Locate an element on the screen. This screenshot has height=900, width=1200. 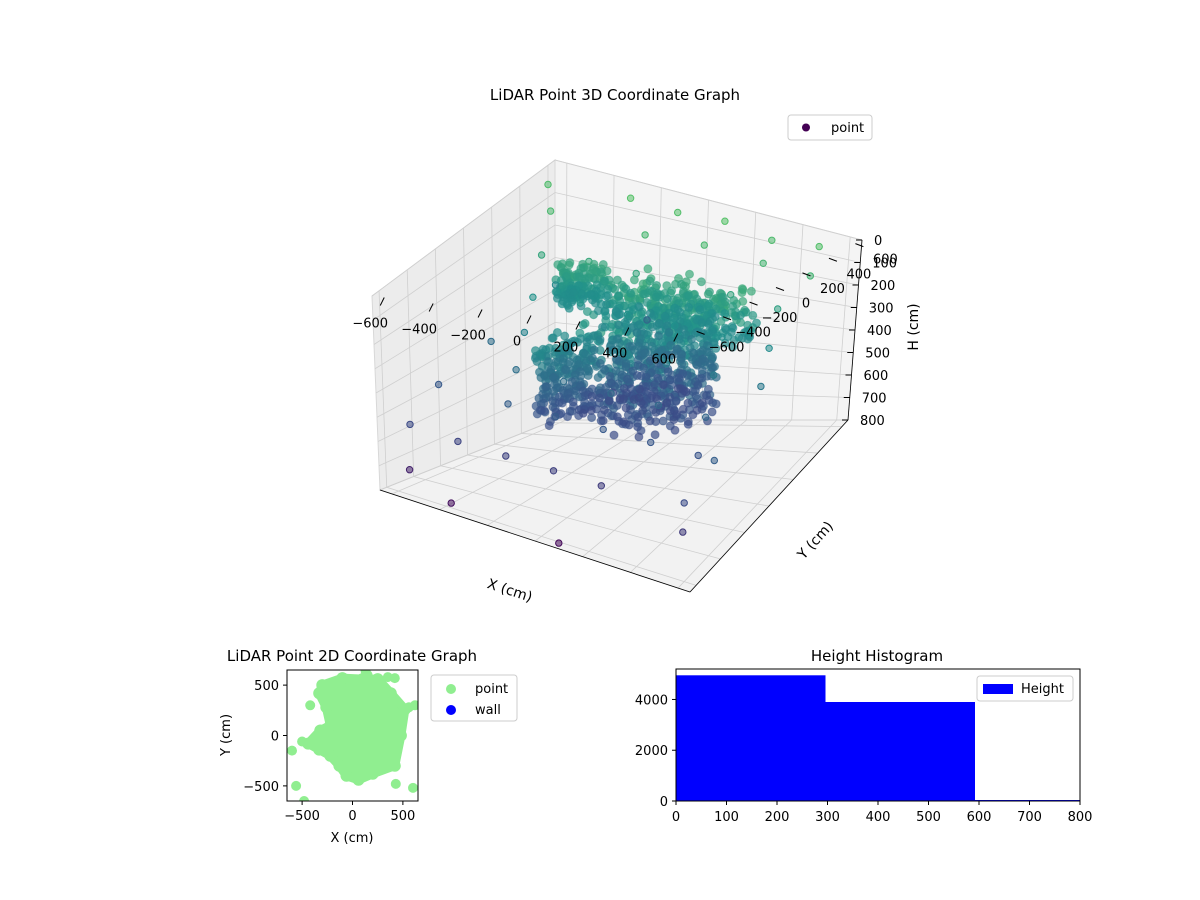
ticks-histogram: 0 100 200 300 400 500 600 700 800 0 2000 4000 is located at coordinates (864, 759).